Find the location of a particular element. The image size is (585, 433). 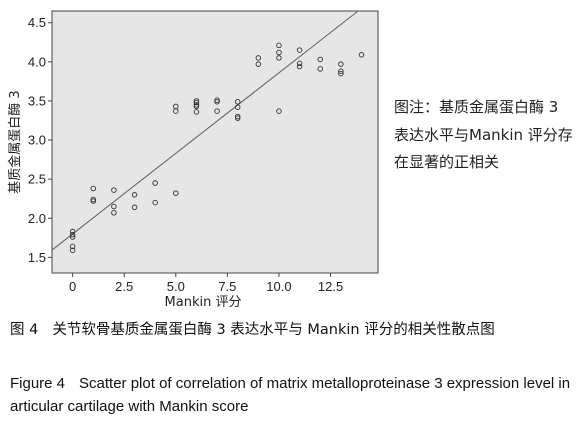

caption-chinese-text: 关节软骨基质金属蛋白酶 3 表达水平与 Mankin 评分的相关性散点图 is located at coordinates (273, 330).